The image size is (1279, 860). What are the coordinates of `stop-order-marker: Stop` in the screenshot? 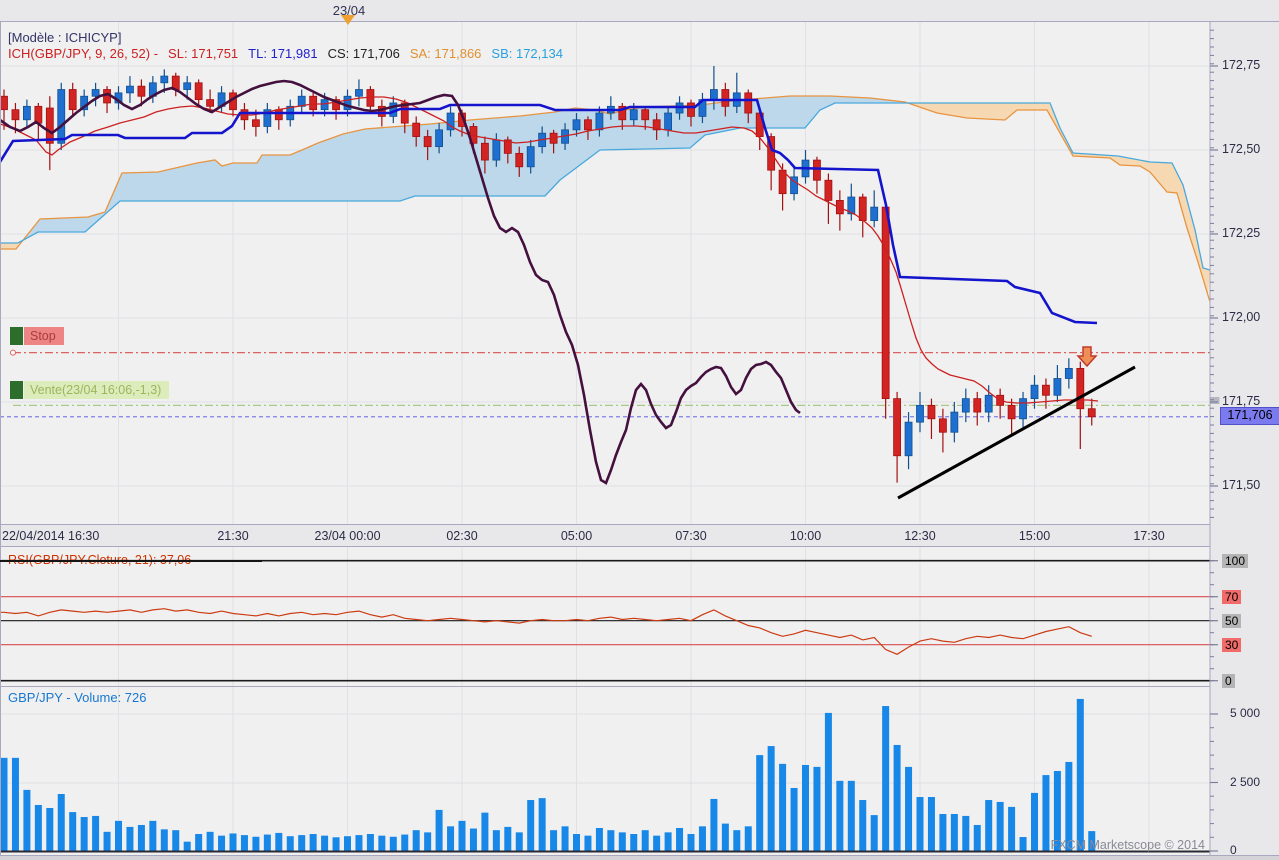 It's located at (37, 336).